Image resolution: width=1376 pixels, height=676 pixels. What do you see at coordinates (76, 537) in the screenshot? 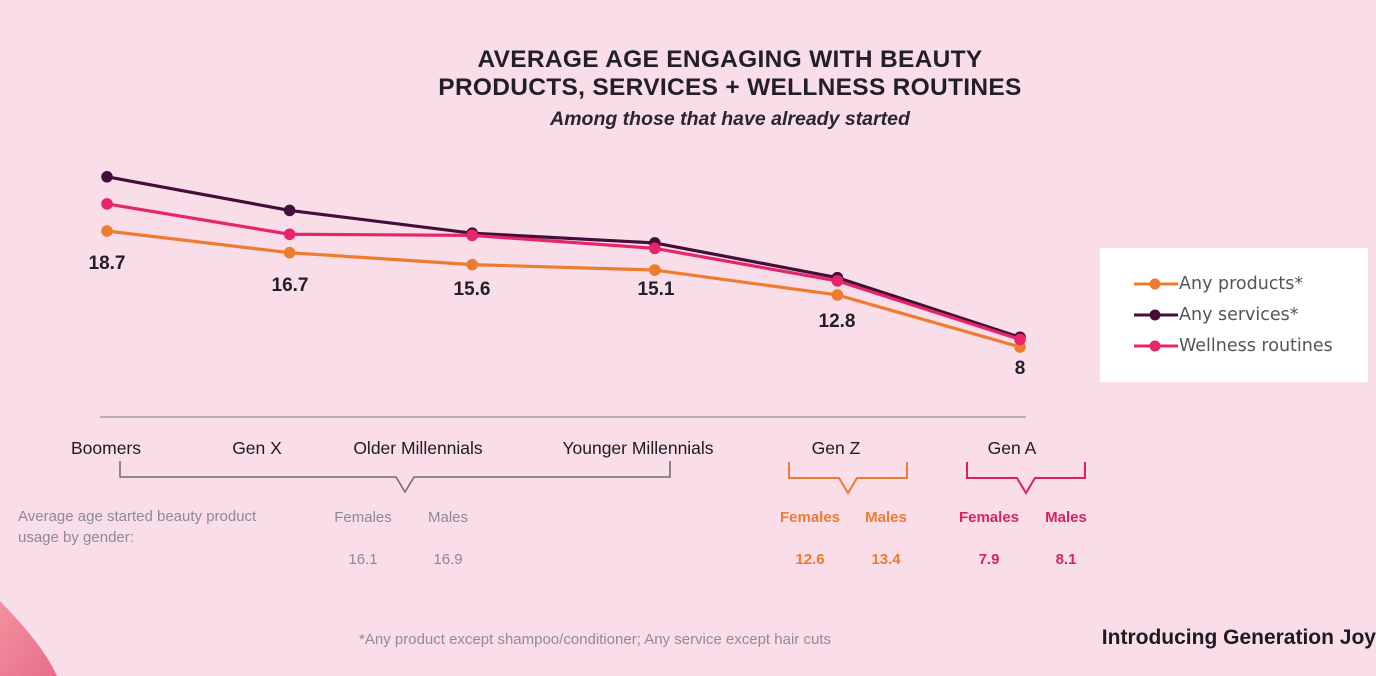
I see `gender-caption-line2: usage by gender:` at bounding box center [76, 537].